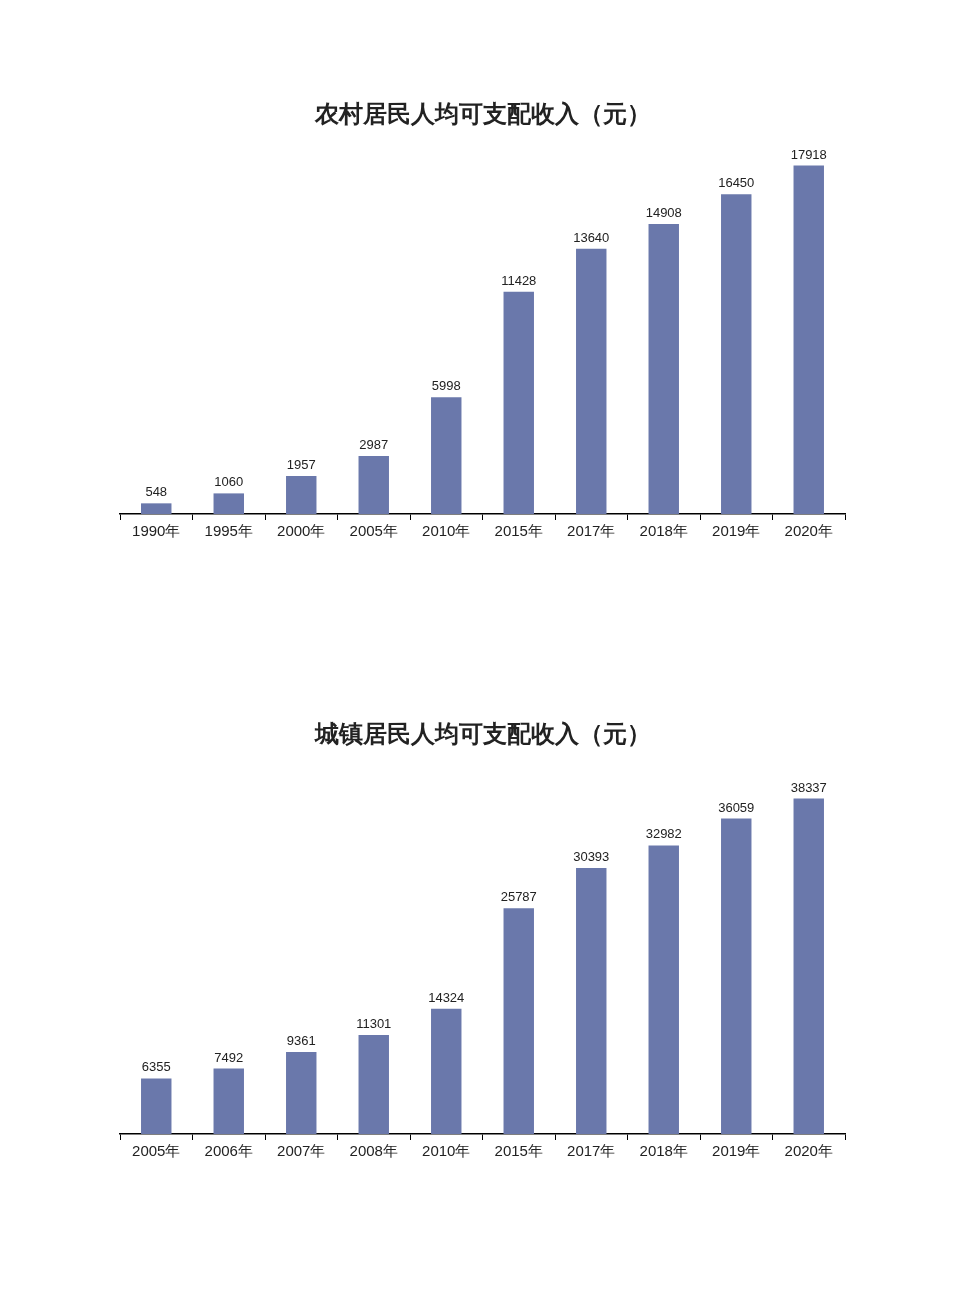 This screenshot has height=1316, width=966. What do you see at coordinates (482, 734) in the screenshot?
I see `chart-title: 城镇居民人均可支配收入（元）` at bounding box center [482, 734].